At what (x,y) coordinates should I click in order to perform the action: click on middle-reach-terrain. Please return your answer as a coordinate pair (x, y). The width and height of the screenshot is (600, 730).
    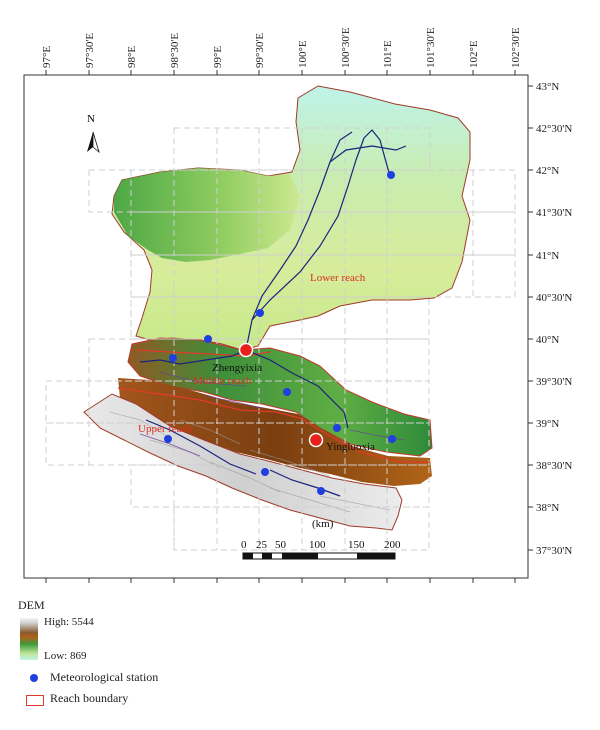
    Looking at the image, I should click on (280, 397).